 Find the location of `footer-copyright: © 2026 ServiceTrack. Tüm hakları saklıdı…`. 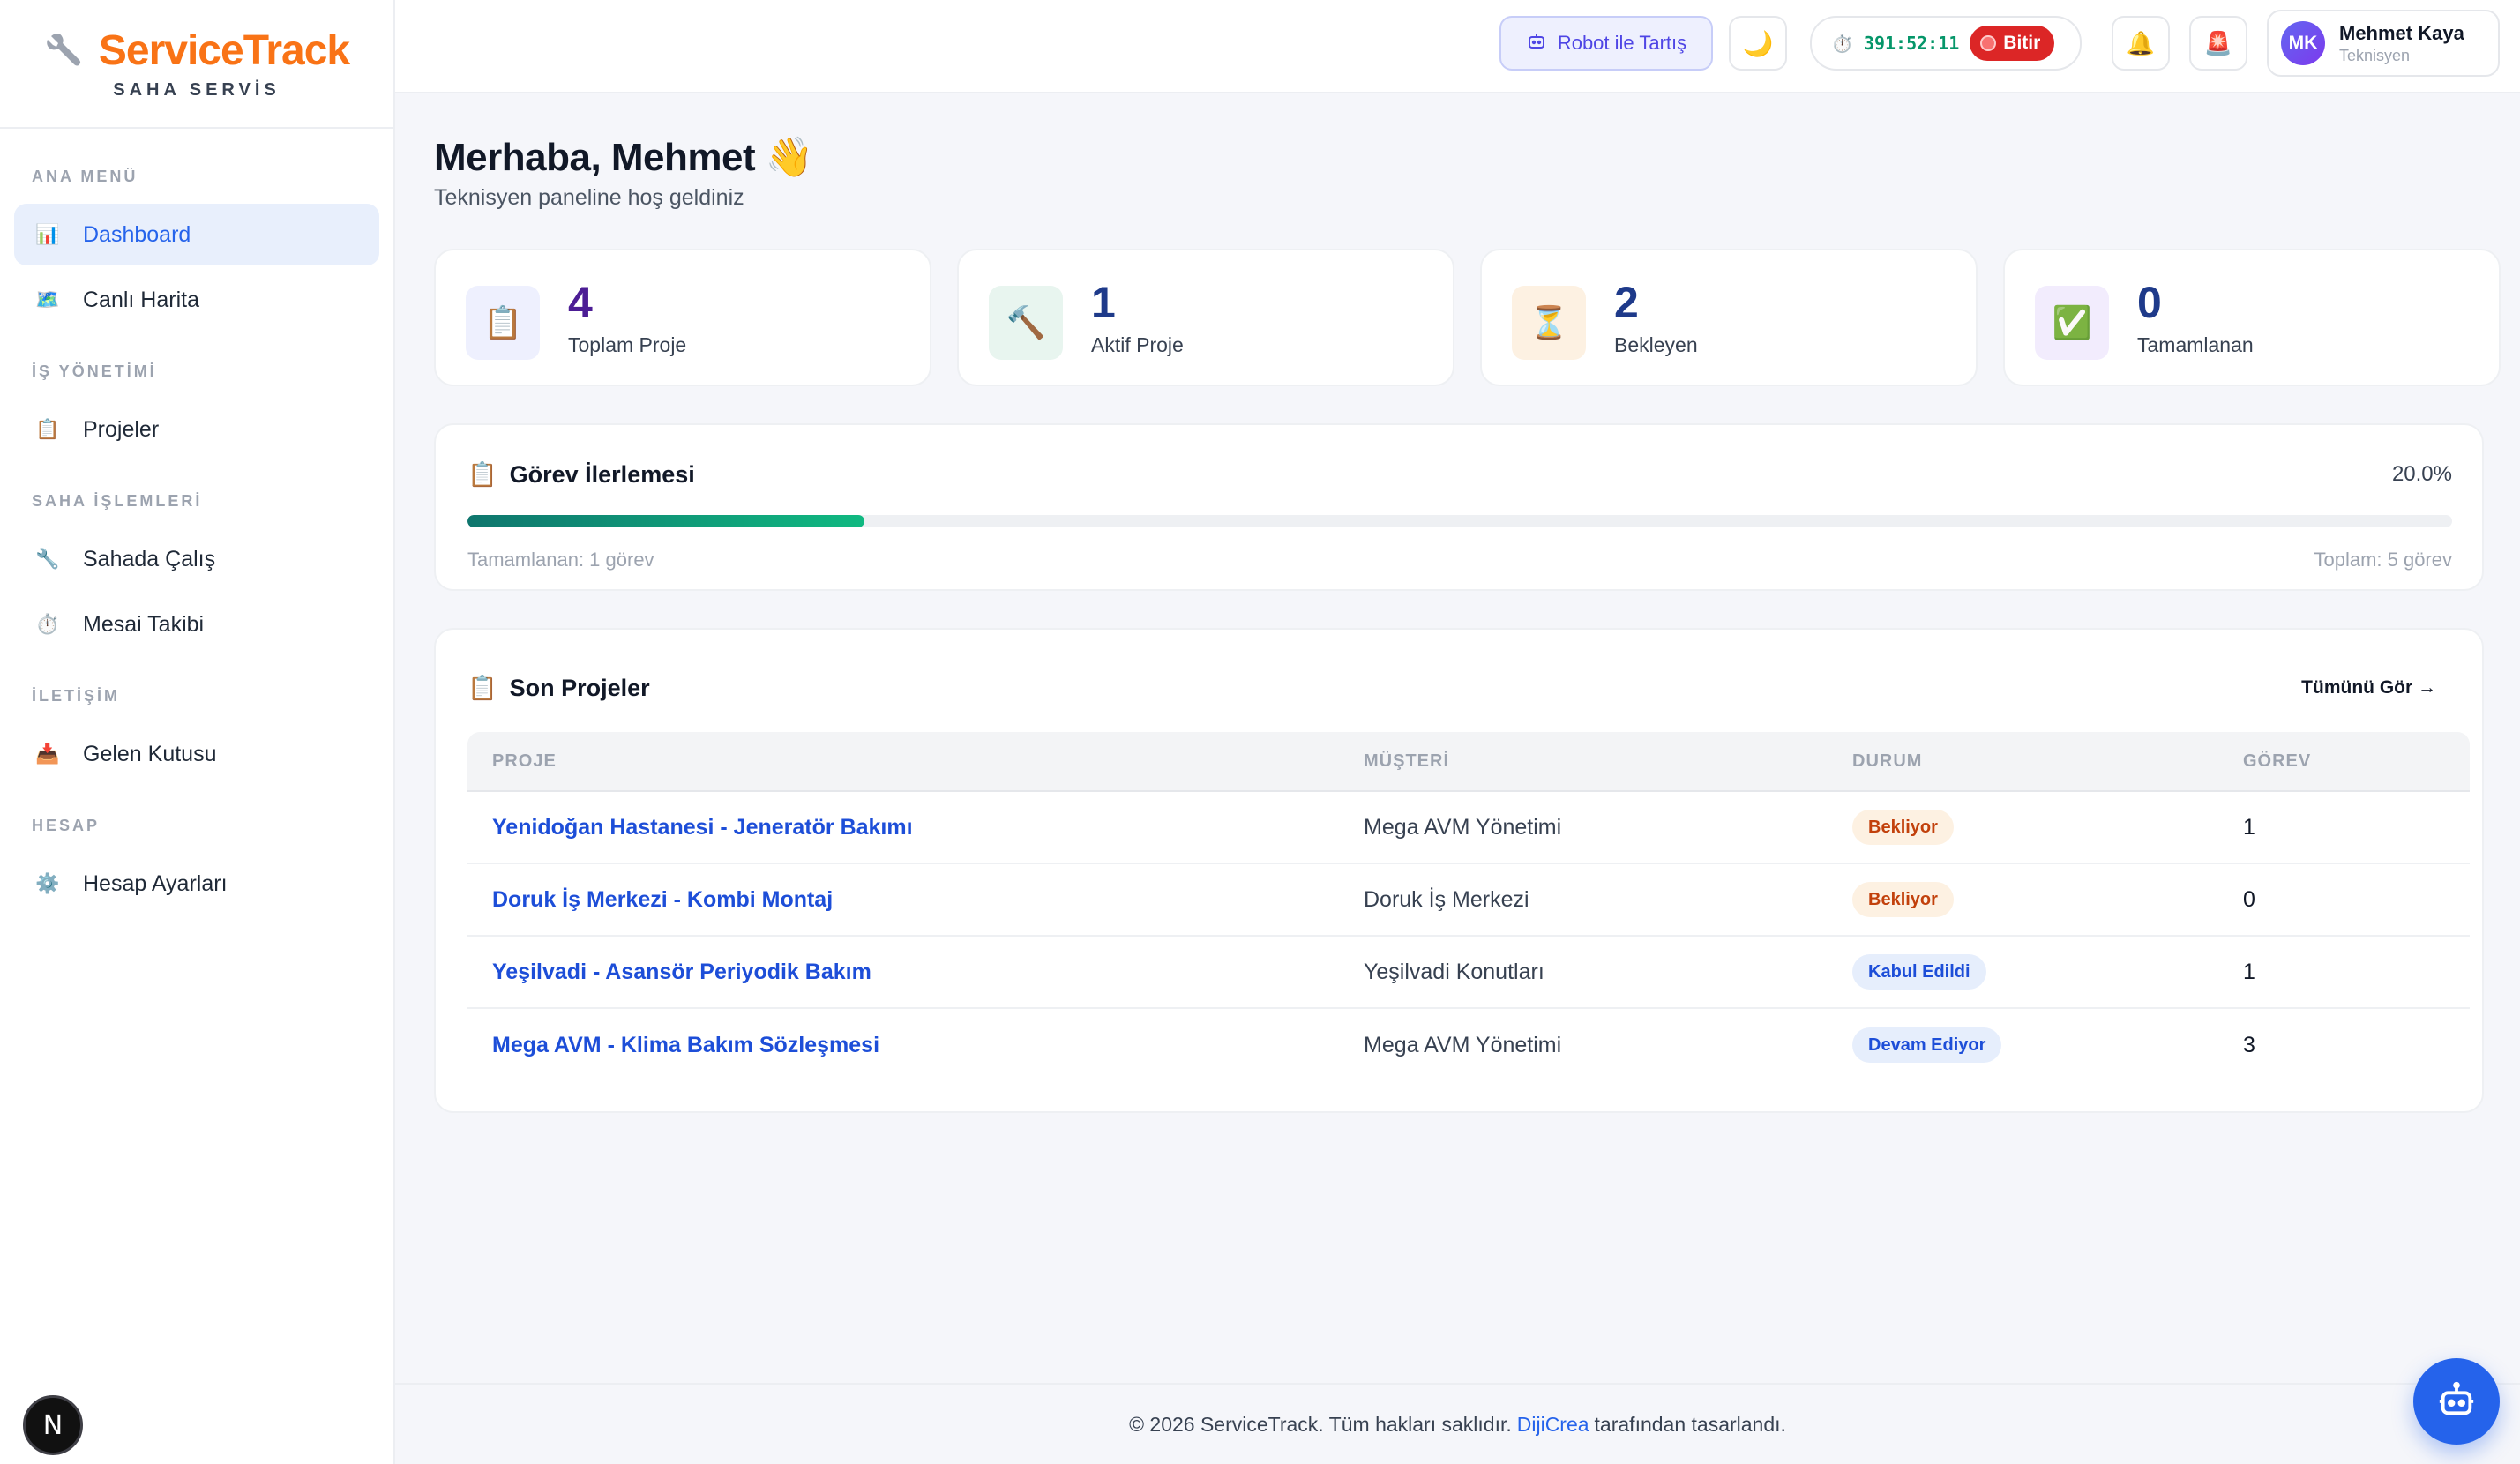

footer-copyright: © 2026 ServiceTrack. Tüm hakları saklıdı… is located at coordinates (1320, 1424).